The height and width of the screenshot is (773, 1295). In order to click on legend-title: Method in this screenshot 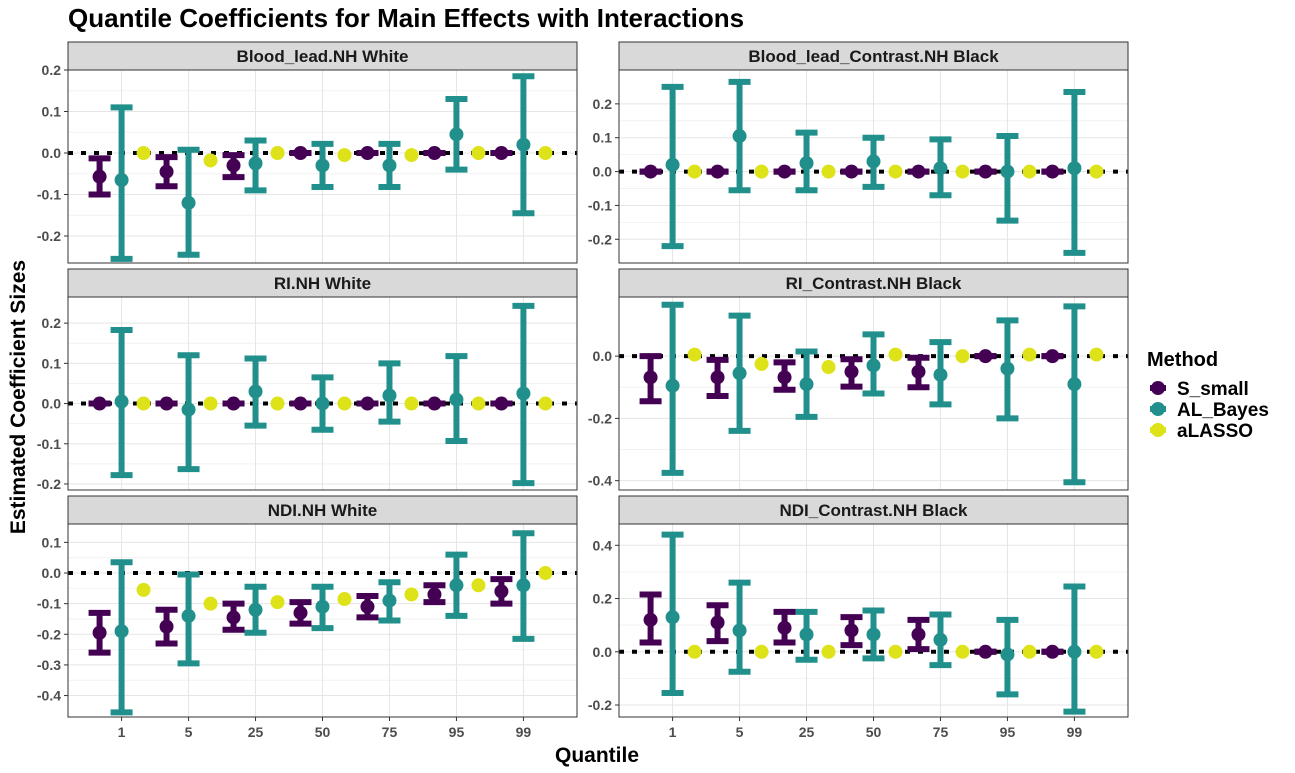, I will do `click(1182, 360)`.